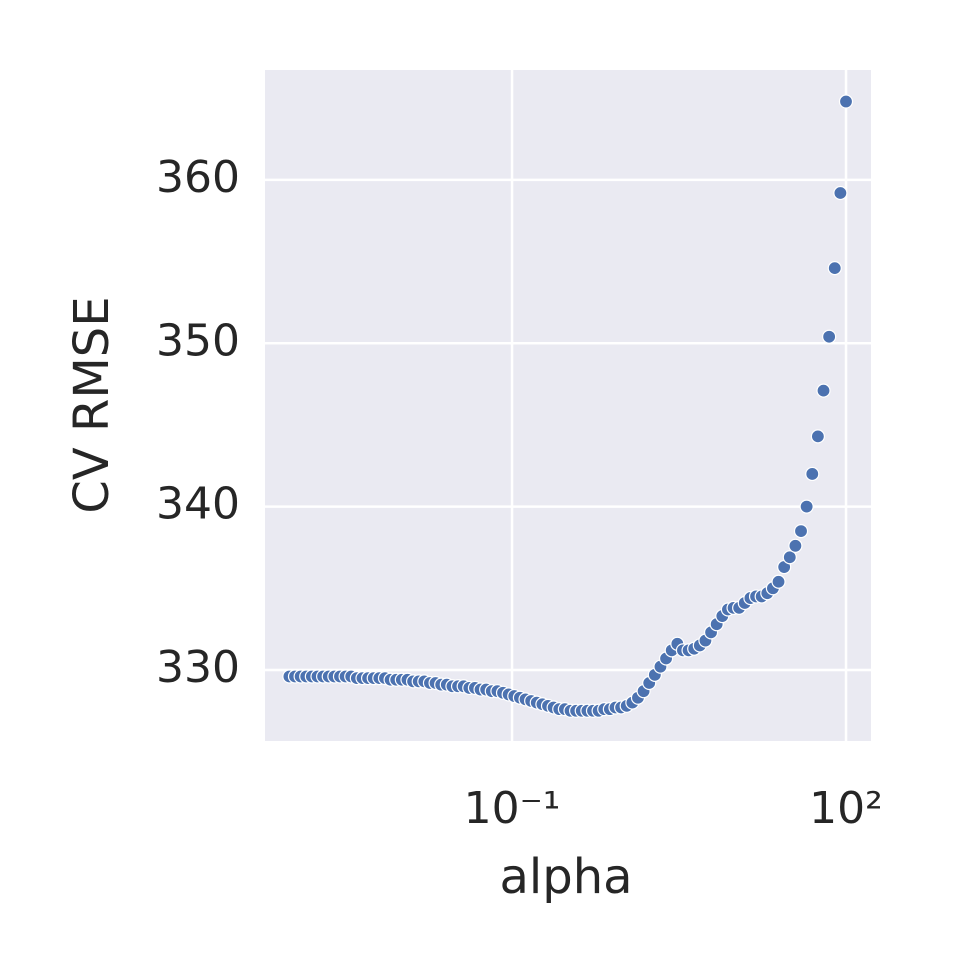 This screenshot has height=960, width=960. Describe the element at coordinates (198, 667) in the screenshot. I see `y-tick-label: 330` at that location.